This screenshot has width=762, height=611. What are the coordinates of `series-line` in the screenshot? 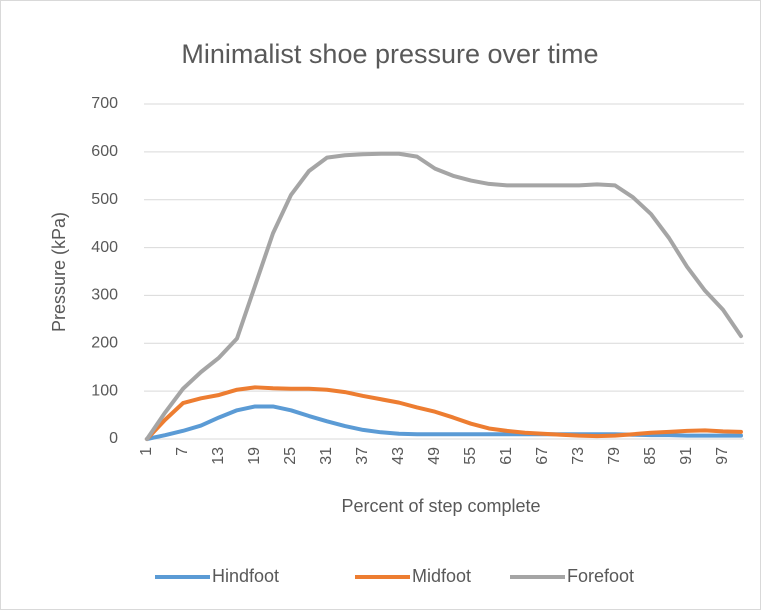 It's located at (444, 413).